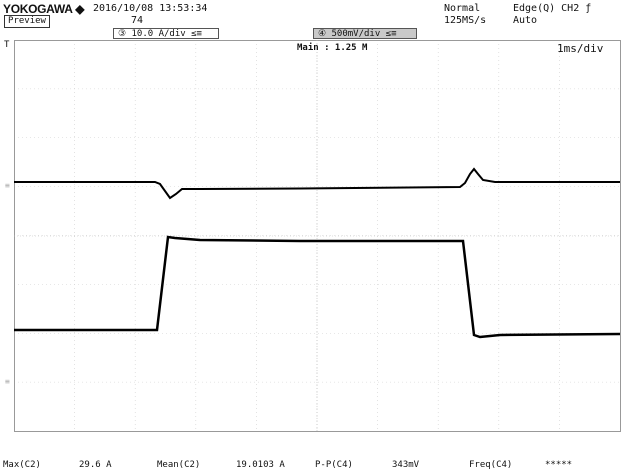 This screenshot has height=475, width=621. Describe the element at coordinates (491, 465) in the screenshot. I see `measurement-label: Freq(C4)` at that location.